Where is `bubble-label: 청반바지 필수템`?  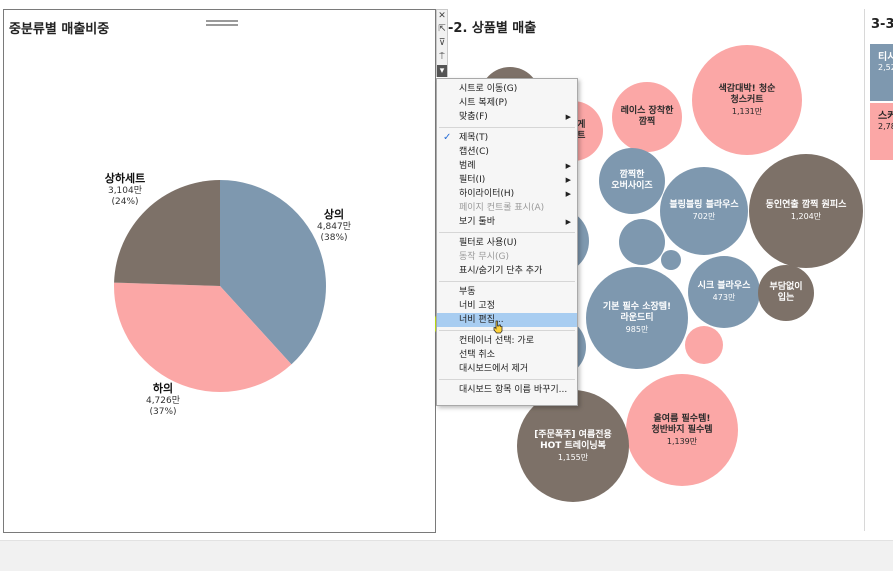 bubble-label: 청반바지 필수템 is located at coordinates (682, 429).